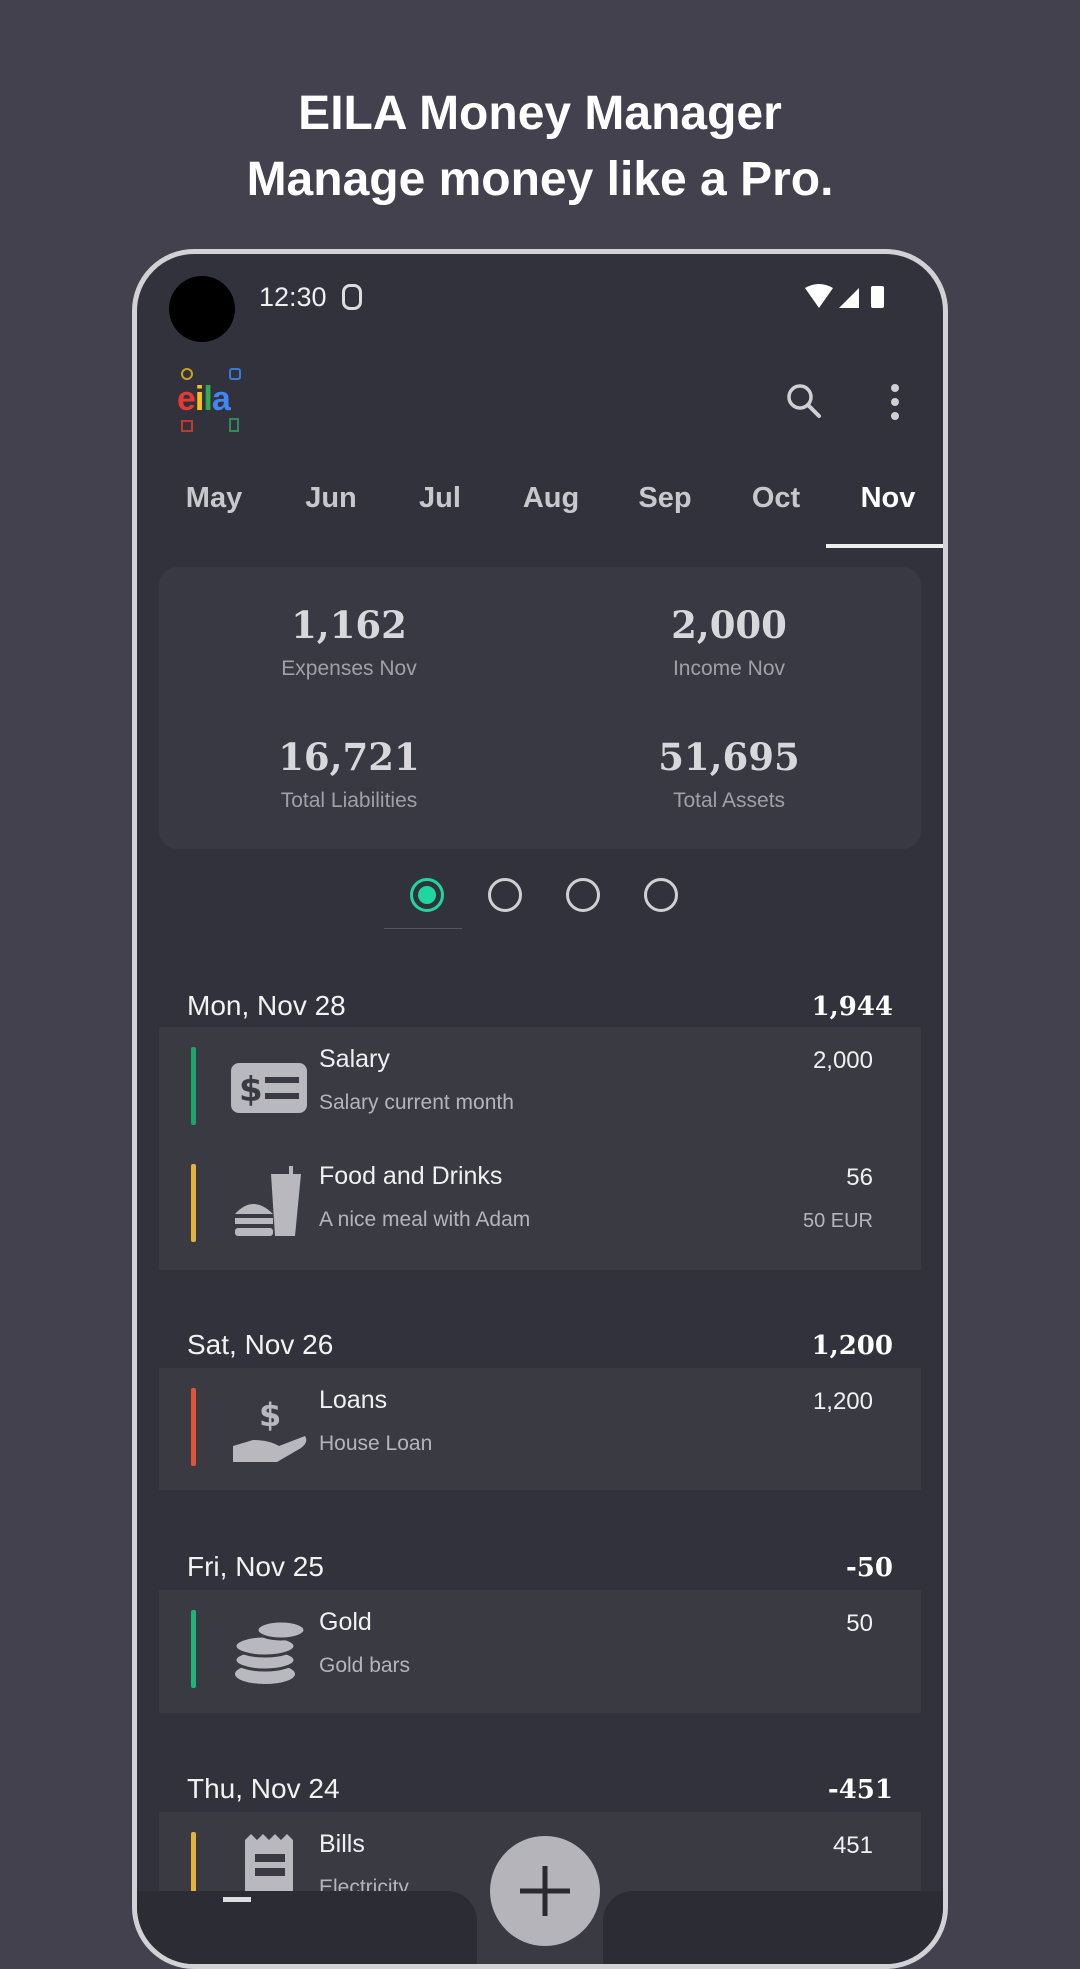  I want to click on month-tab-aug: Aug, so click(551, 498).